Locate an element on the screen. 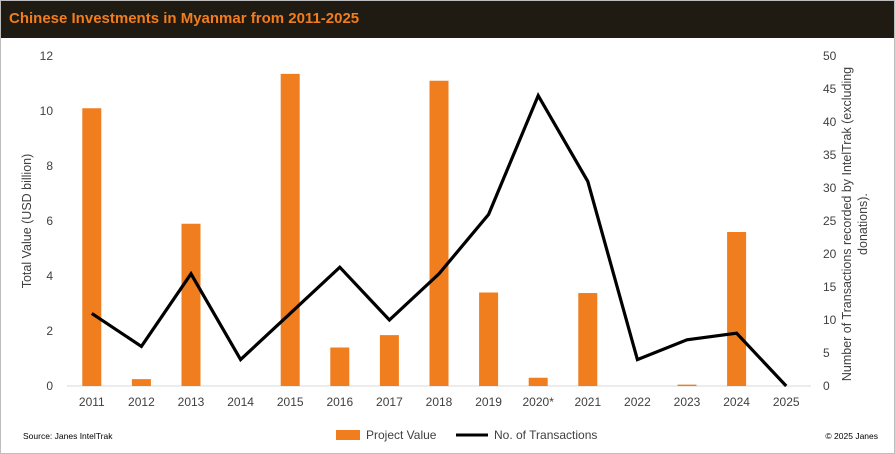 The height and width of the screenshot is (454, 895). y2-tick-label: 45 is located at coordinates (830, 89).